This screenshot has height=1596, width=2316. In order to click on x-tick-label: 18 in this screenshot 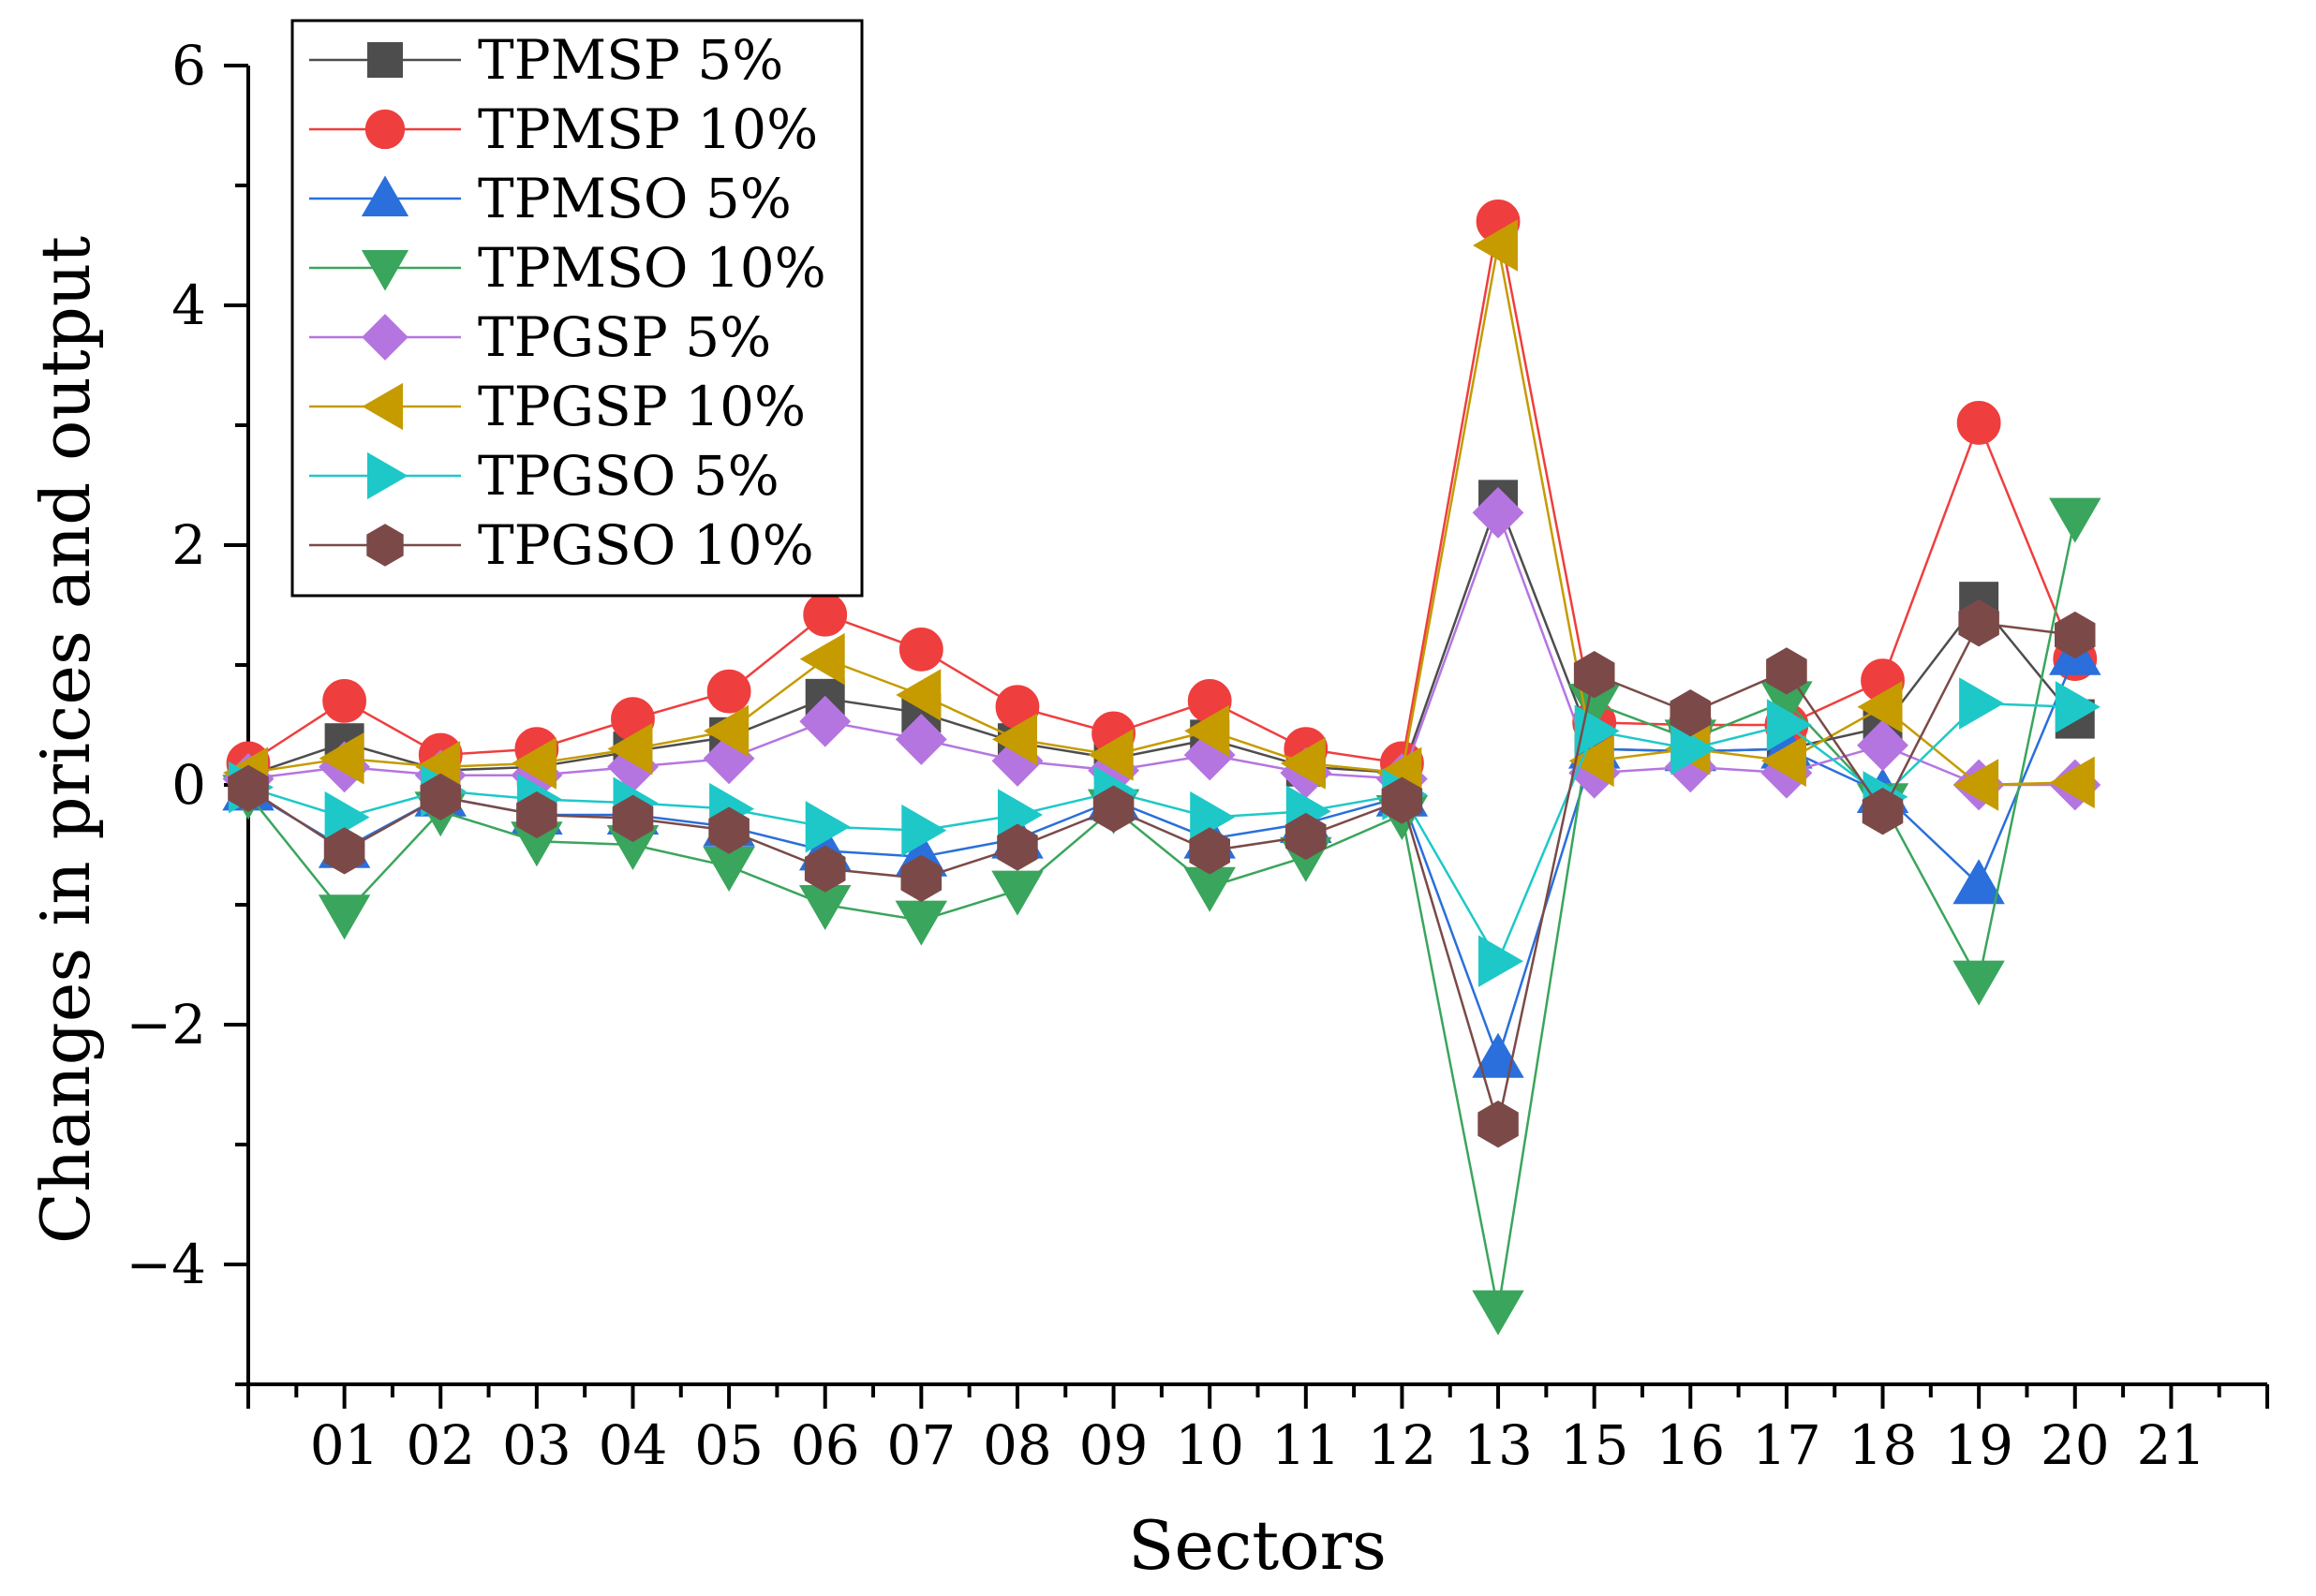, I will do `click(1883, 1445)`.